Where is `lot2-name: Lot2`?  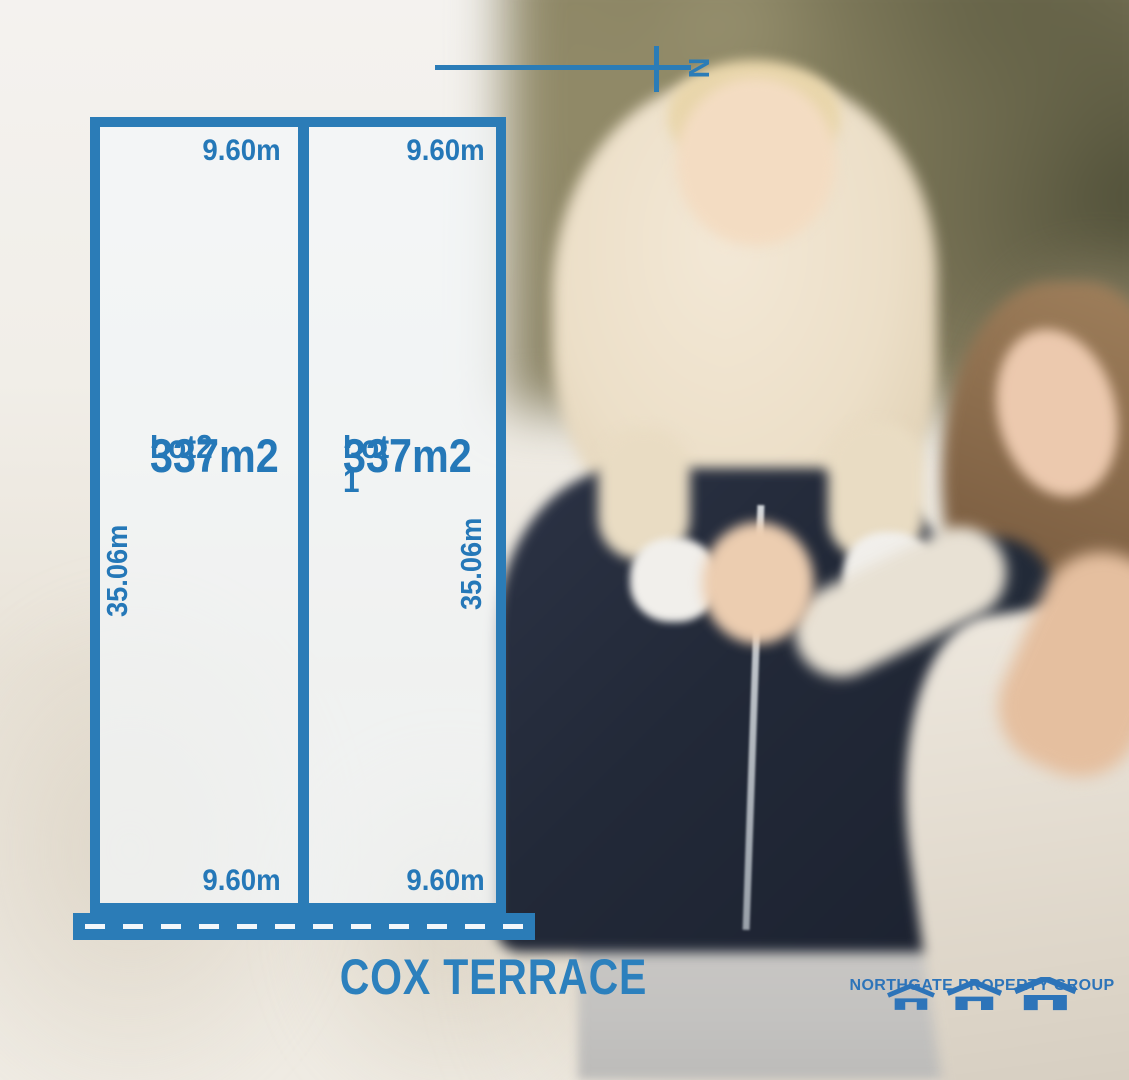
lot2-name: Lot2 is located at coordinates (181, 446).